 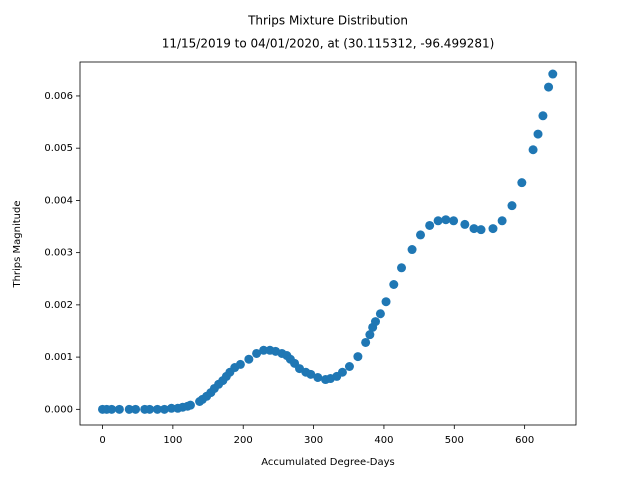 What do you see at coordinates (313, 440) in the screenshot?
I see `x-tick-label: 300` at bounding box center [313, 440].